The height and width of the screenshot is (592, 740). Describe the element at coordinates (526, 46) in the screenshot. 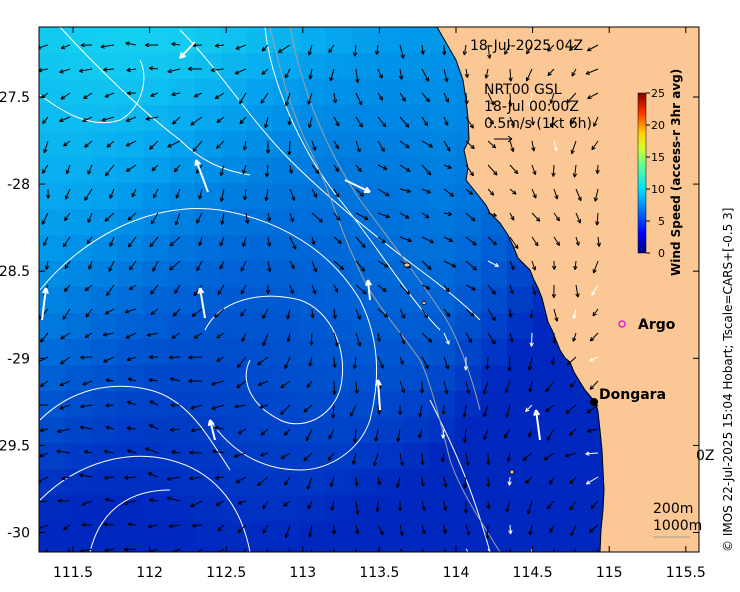

I see `map-timestamp: 18-Jul-2025 04Z` at that location.